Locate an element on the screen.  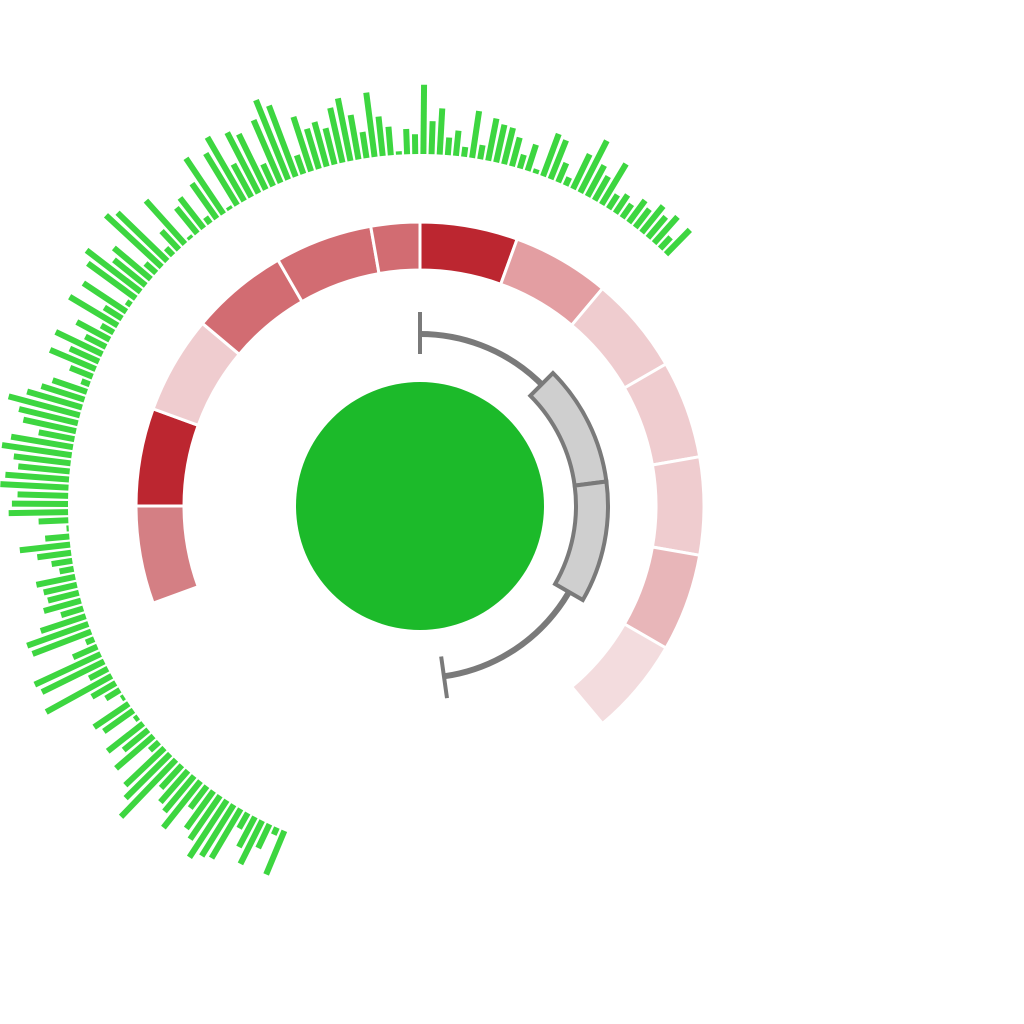
core-circle is located at coordinates (420, 506).